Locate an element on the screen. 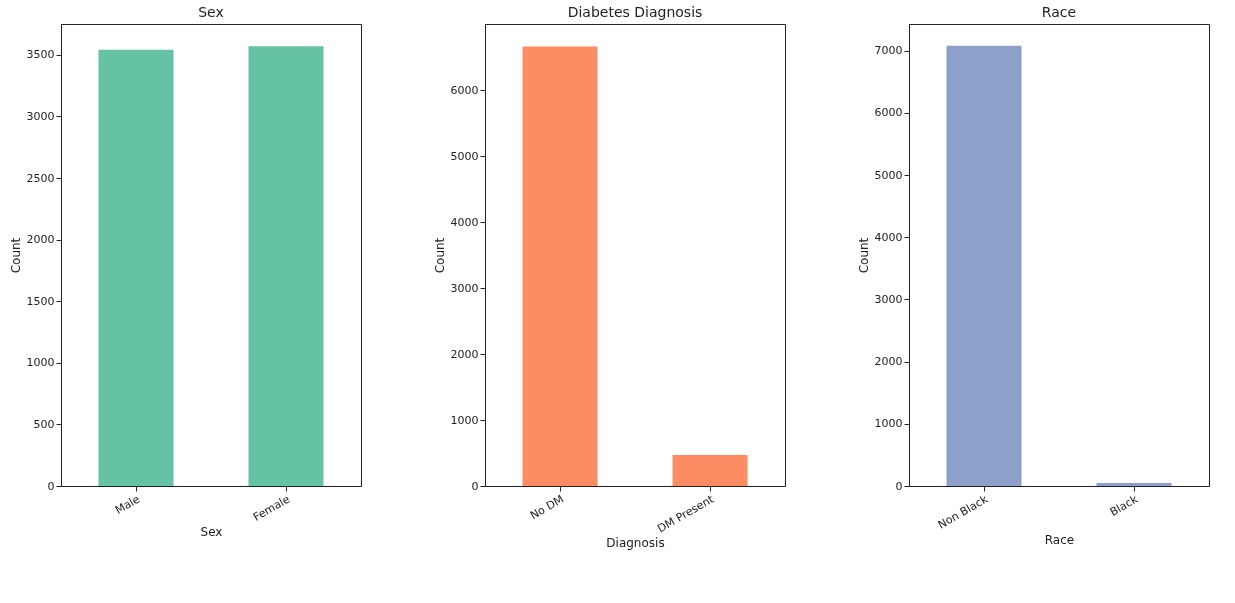  y-tick-label: 3500 is located at coordinates (40, 55).